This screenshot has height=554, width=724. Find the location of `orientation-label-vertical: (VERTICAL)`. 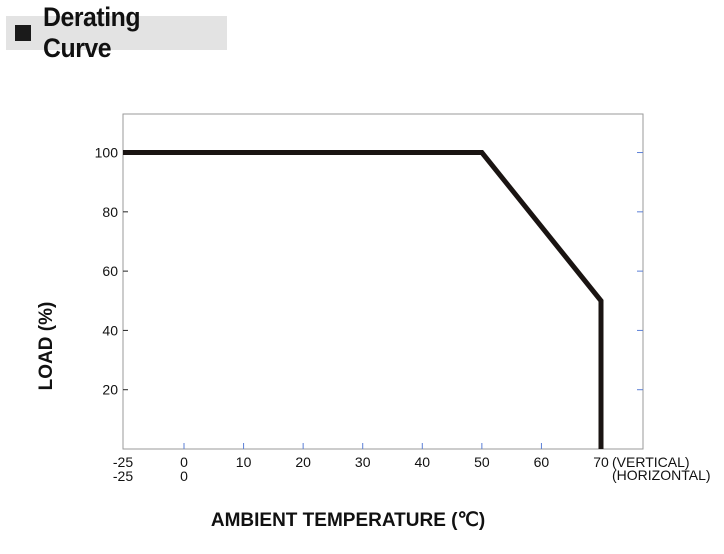

orientation-label-vertical: (VERTICAL) is located at coordinates (651, 462).